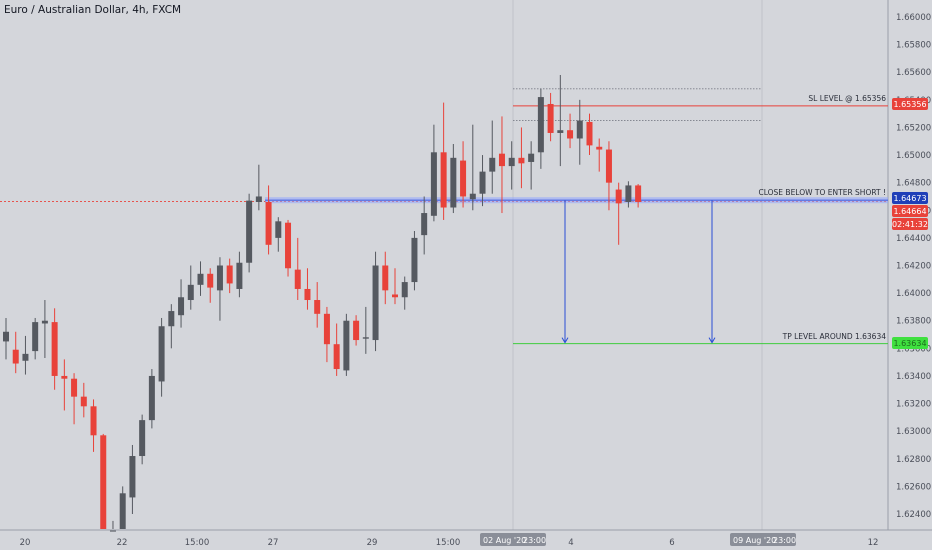  I want to click on time-tick-label: 29, so click(372, 543).